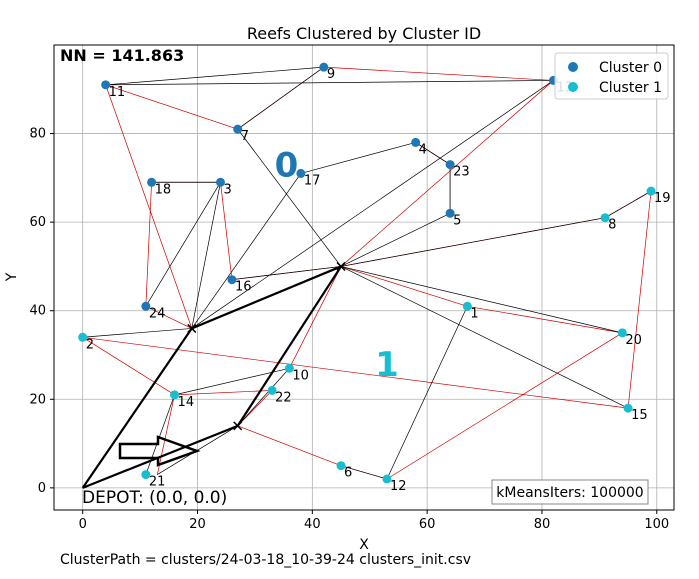 This screenshot has height=579, width=699. Describe the element at coordinates (364, 545) in the screenshot. I see `x-axis-label: X` at that location.